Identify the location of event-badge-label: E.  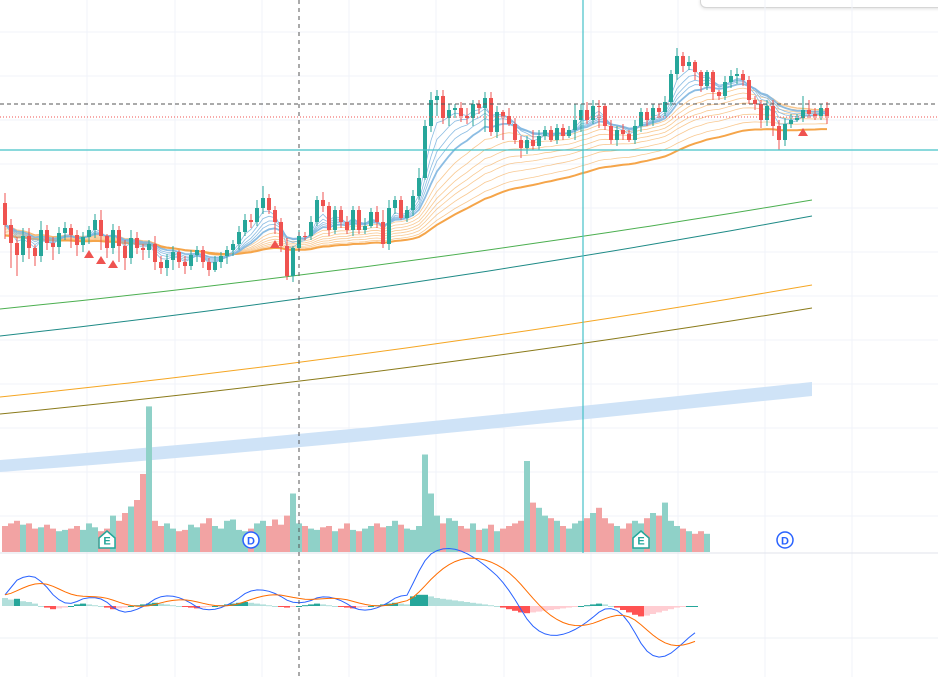
(106, 542).